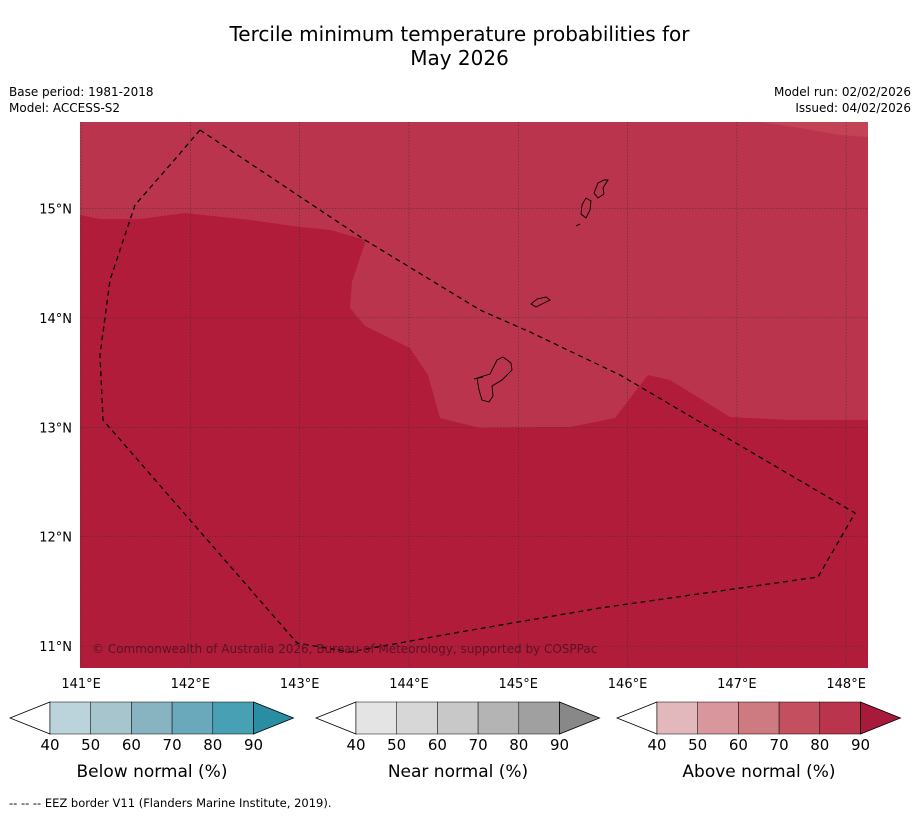  What do you see at coordinates (81, 100) in the screenshot?
I see `meta-left: Base period: 1981-2018 Model: ACCESS-S2` at bounding box center [81, 100].